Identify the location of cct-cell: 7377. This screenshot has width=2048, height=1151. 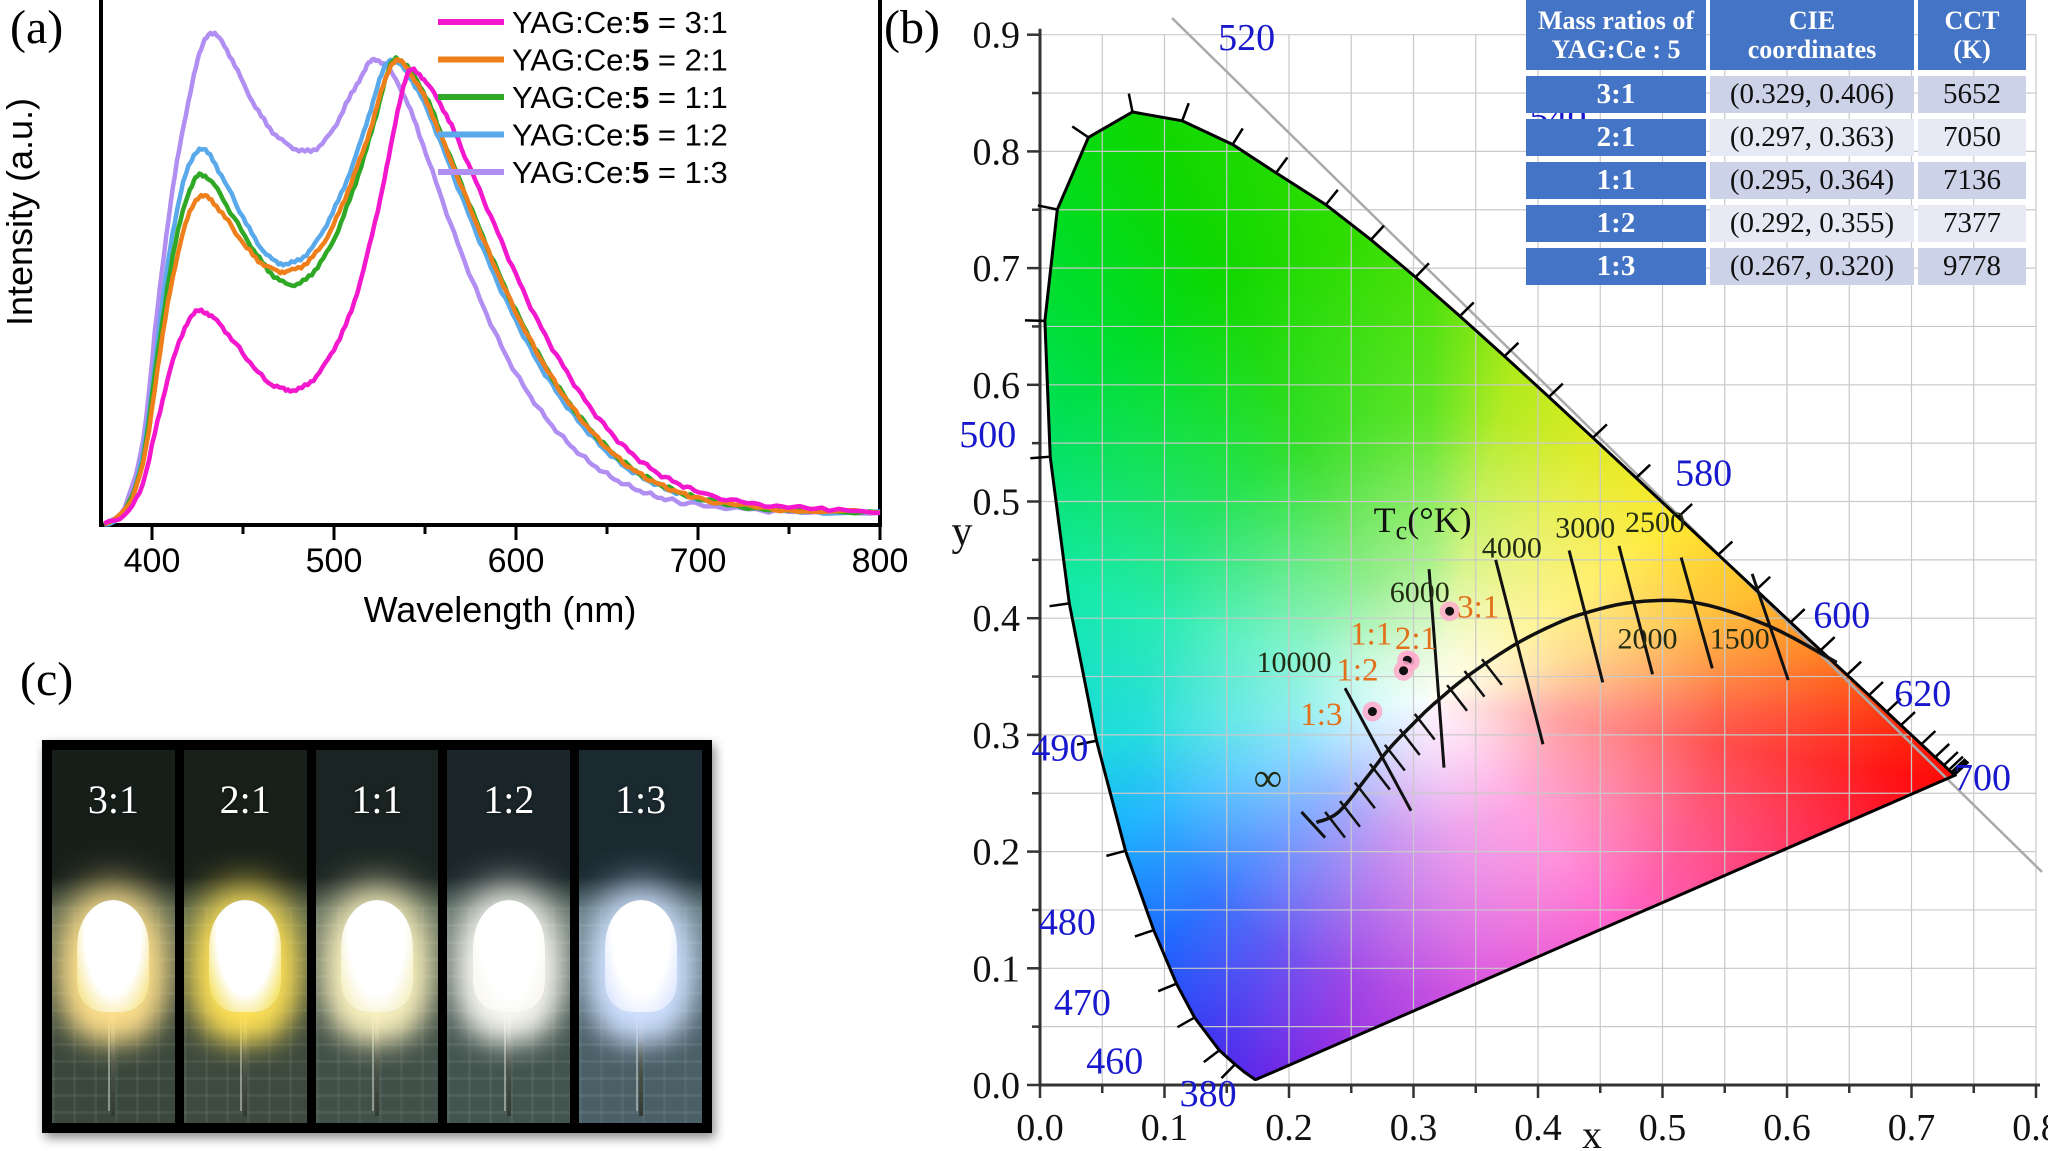
(1972, 224).